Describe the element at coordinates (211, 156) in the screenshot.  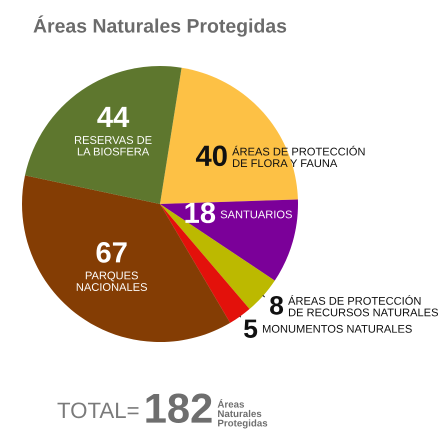
I see `data-label: 40` at that location.